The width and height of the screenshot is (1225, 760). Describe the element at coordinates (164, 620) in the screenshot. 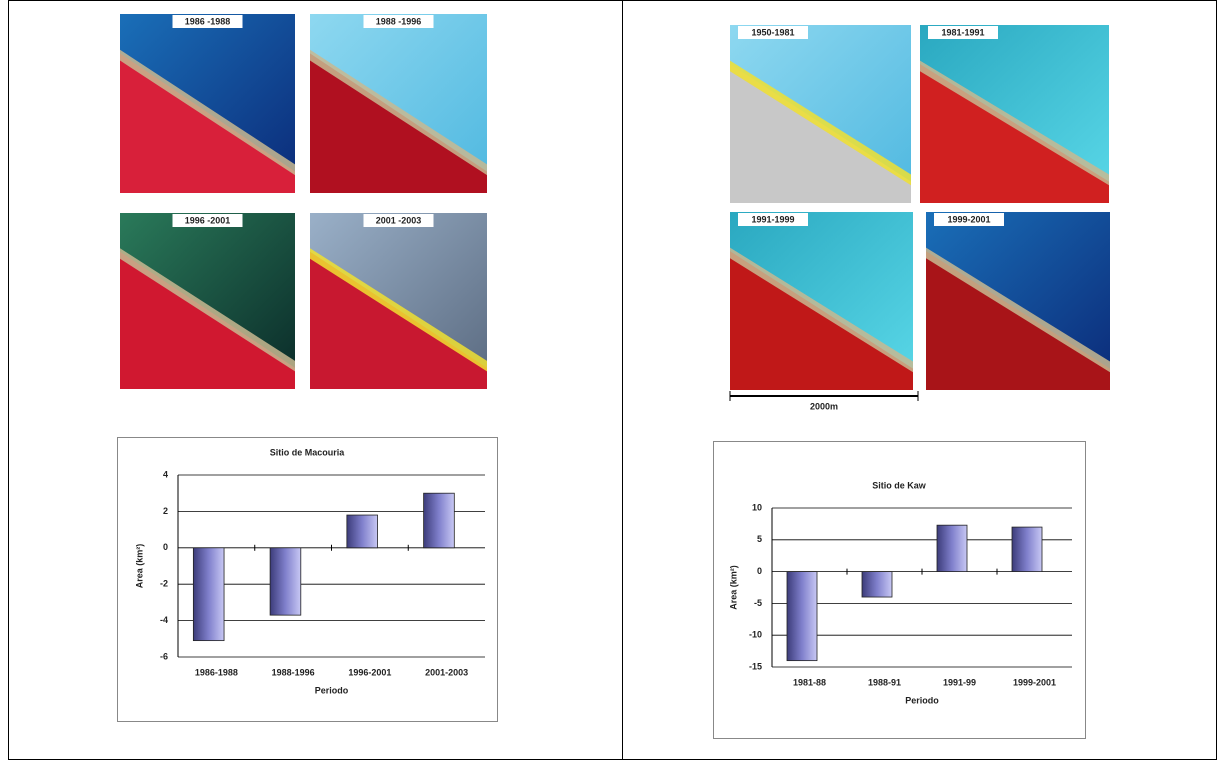

I see `y-tick-label: -4` at that location.